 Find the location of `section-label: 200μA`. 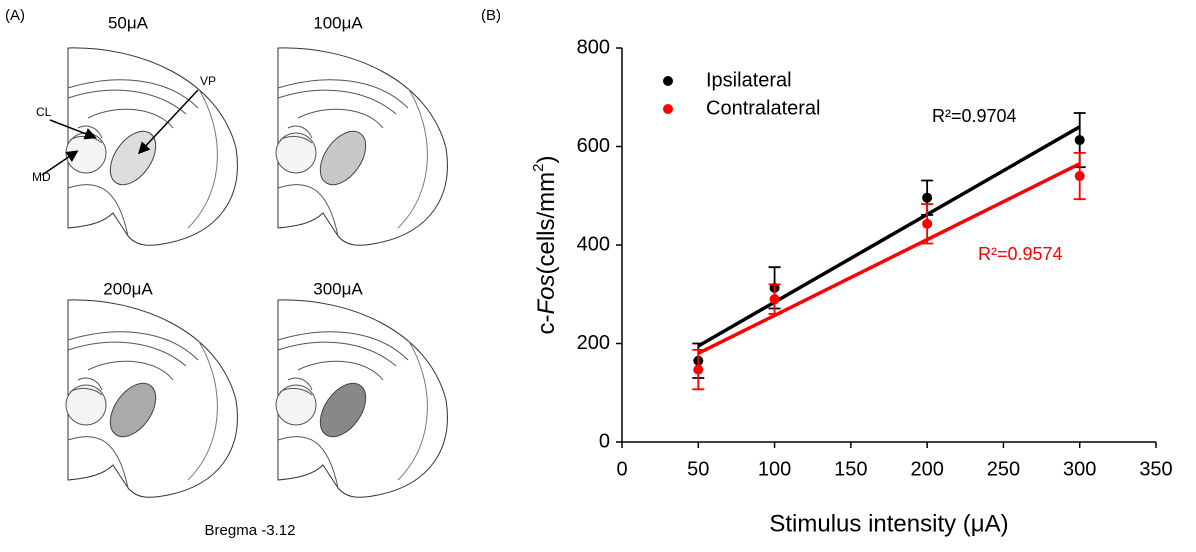

section-label: 200μA is located at coordinates (128, 288).